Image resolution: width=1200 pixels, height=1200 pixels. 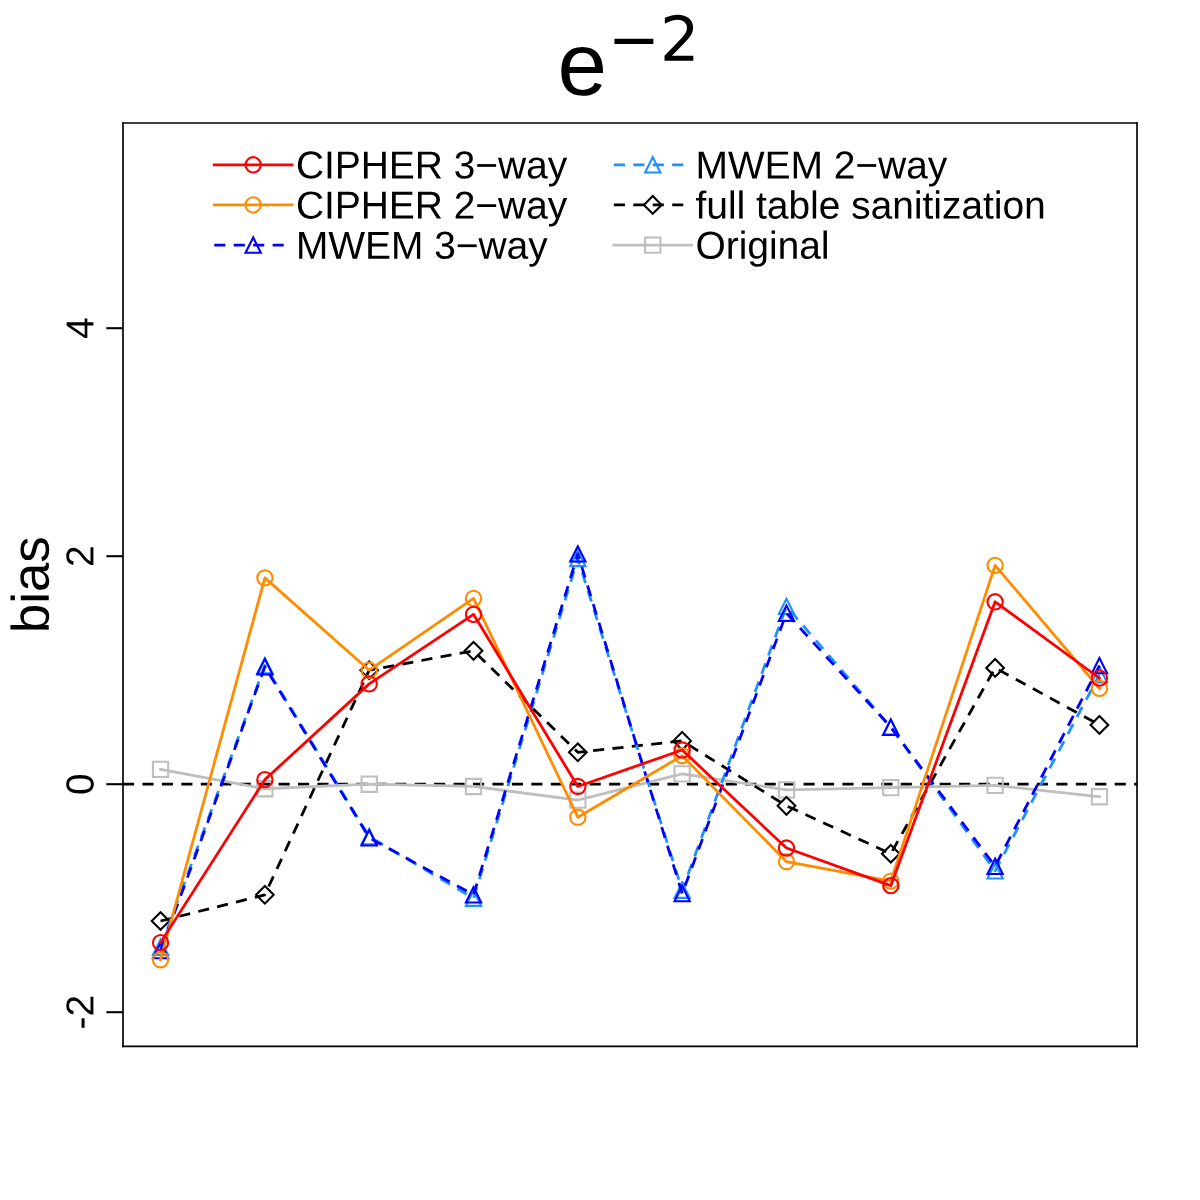 What do you see at coordinates (80, 784) in the screenshot?
I see `y-tick-label: 0` at bounding box center [80, 784].